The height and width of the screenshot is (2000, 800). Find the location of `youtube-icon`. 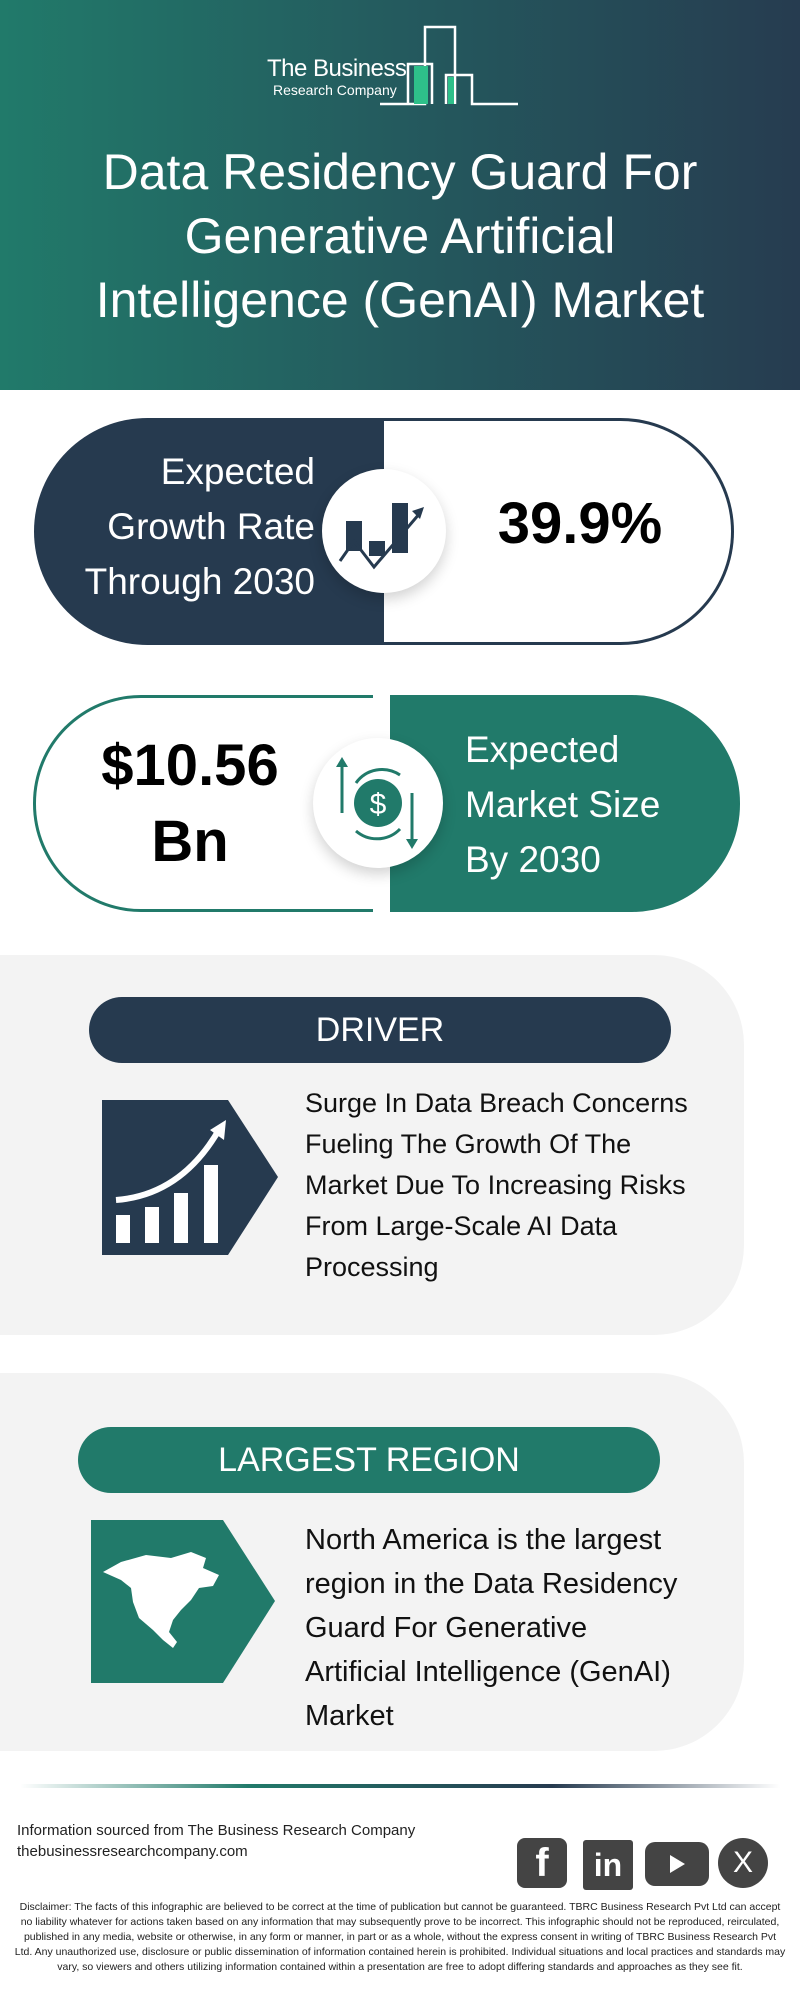

youtube-icon is located at coordinates (677, 1864).